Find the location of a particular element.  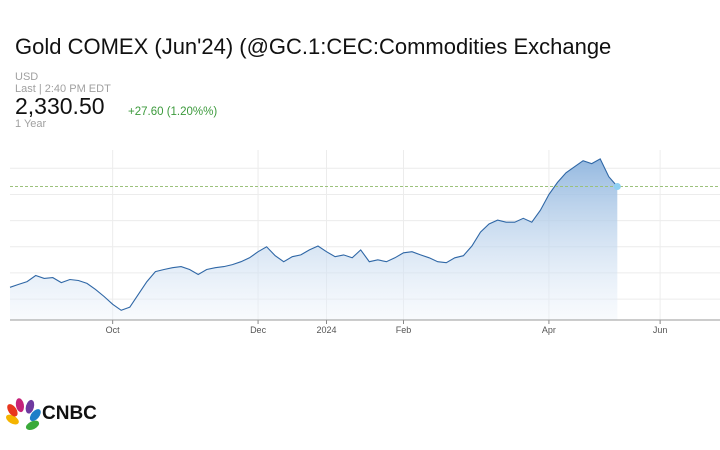

change: +27.60 (1.20%%) is located at coordinates (172, 112).